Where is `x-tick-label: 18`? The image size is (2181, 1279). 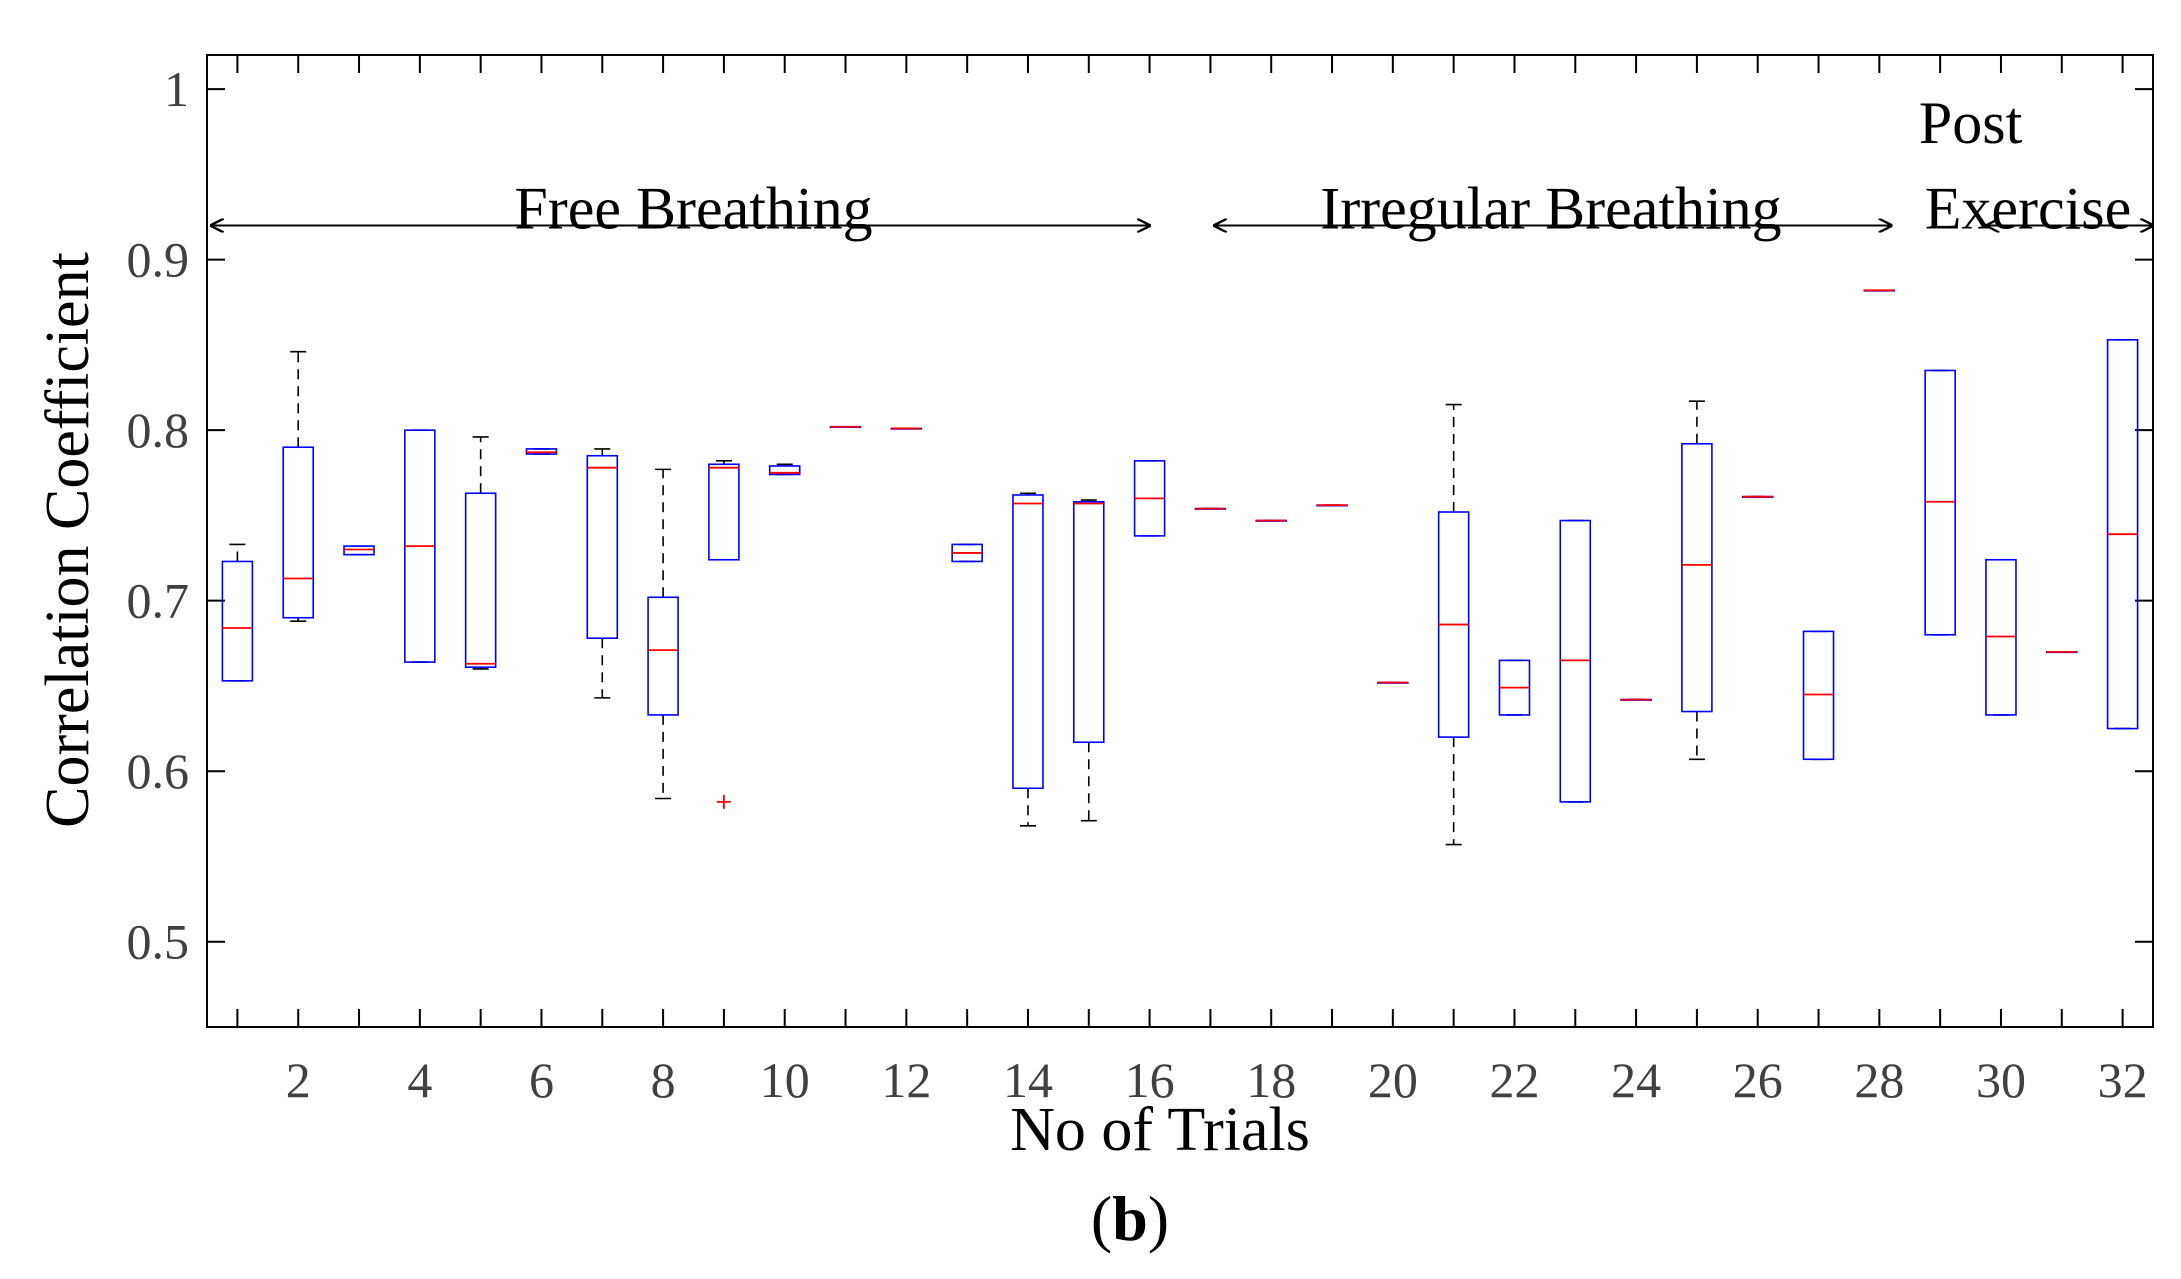 x-tick-label: 18 is located at coordinates (1271, 1080).